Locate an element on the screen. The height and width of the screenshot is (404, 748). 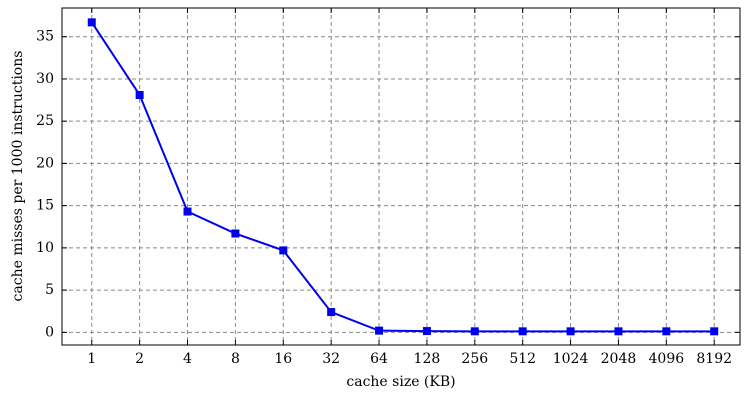
x-tick-label: 16 is located at coordinates (283, 359).